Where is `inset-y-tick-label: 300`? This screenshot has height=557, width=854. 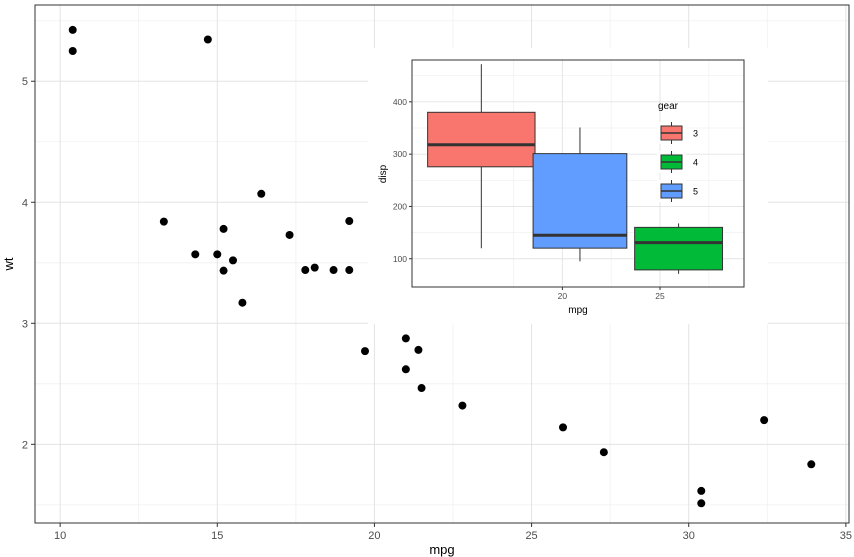
inset-y-tick-label: 300 is located at coordinates (400, 154).